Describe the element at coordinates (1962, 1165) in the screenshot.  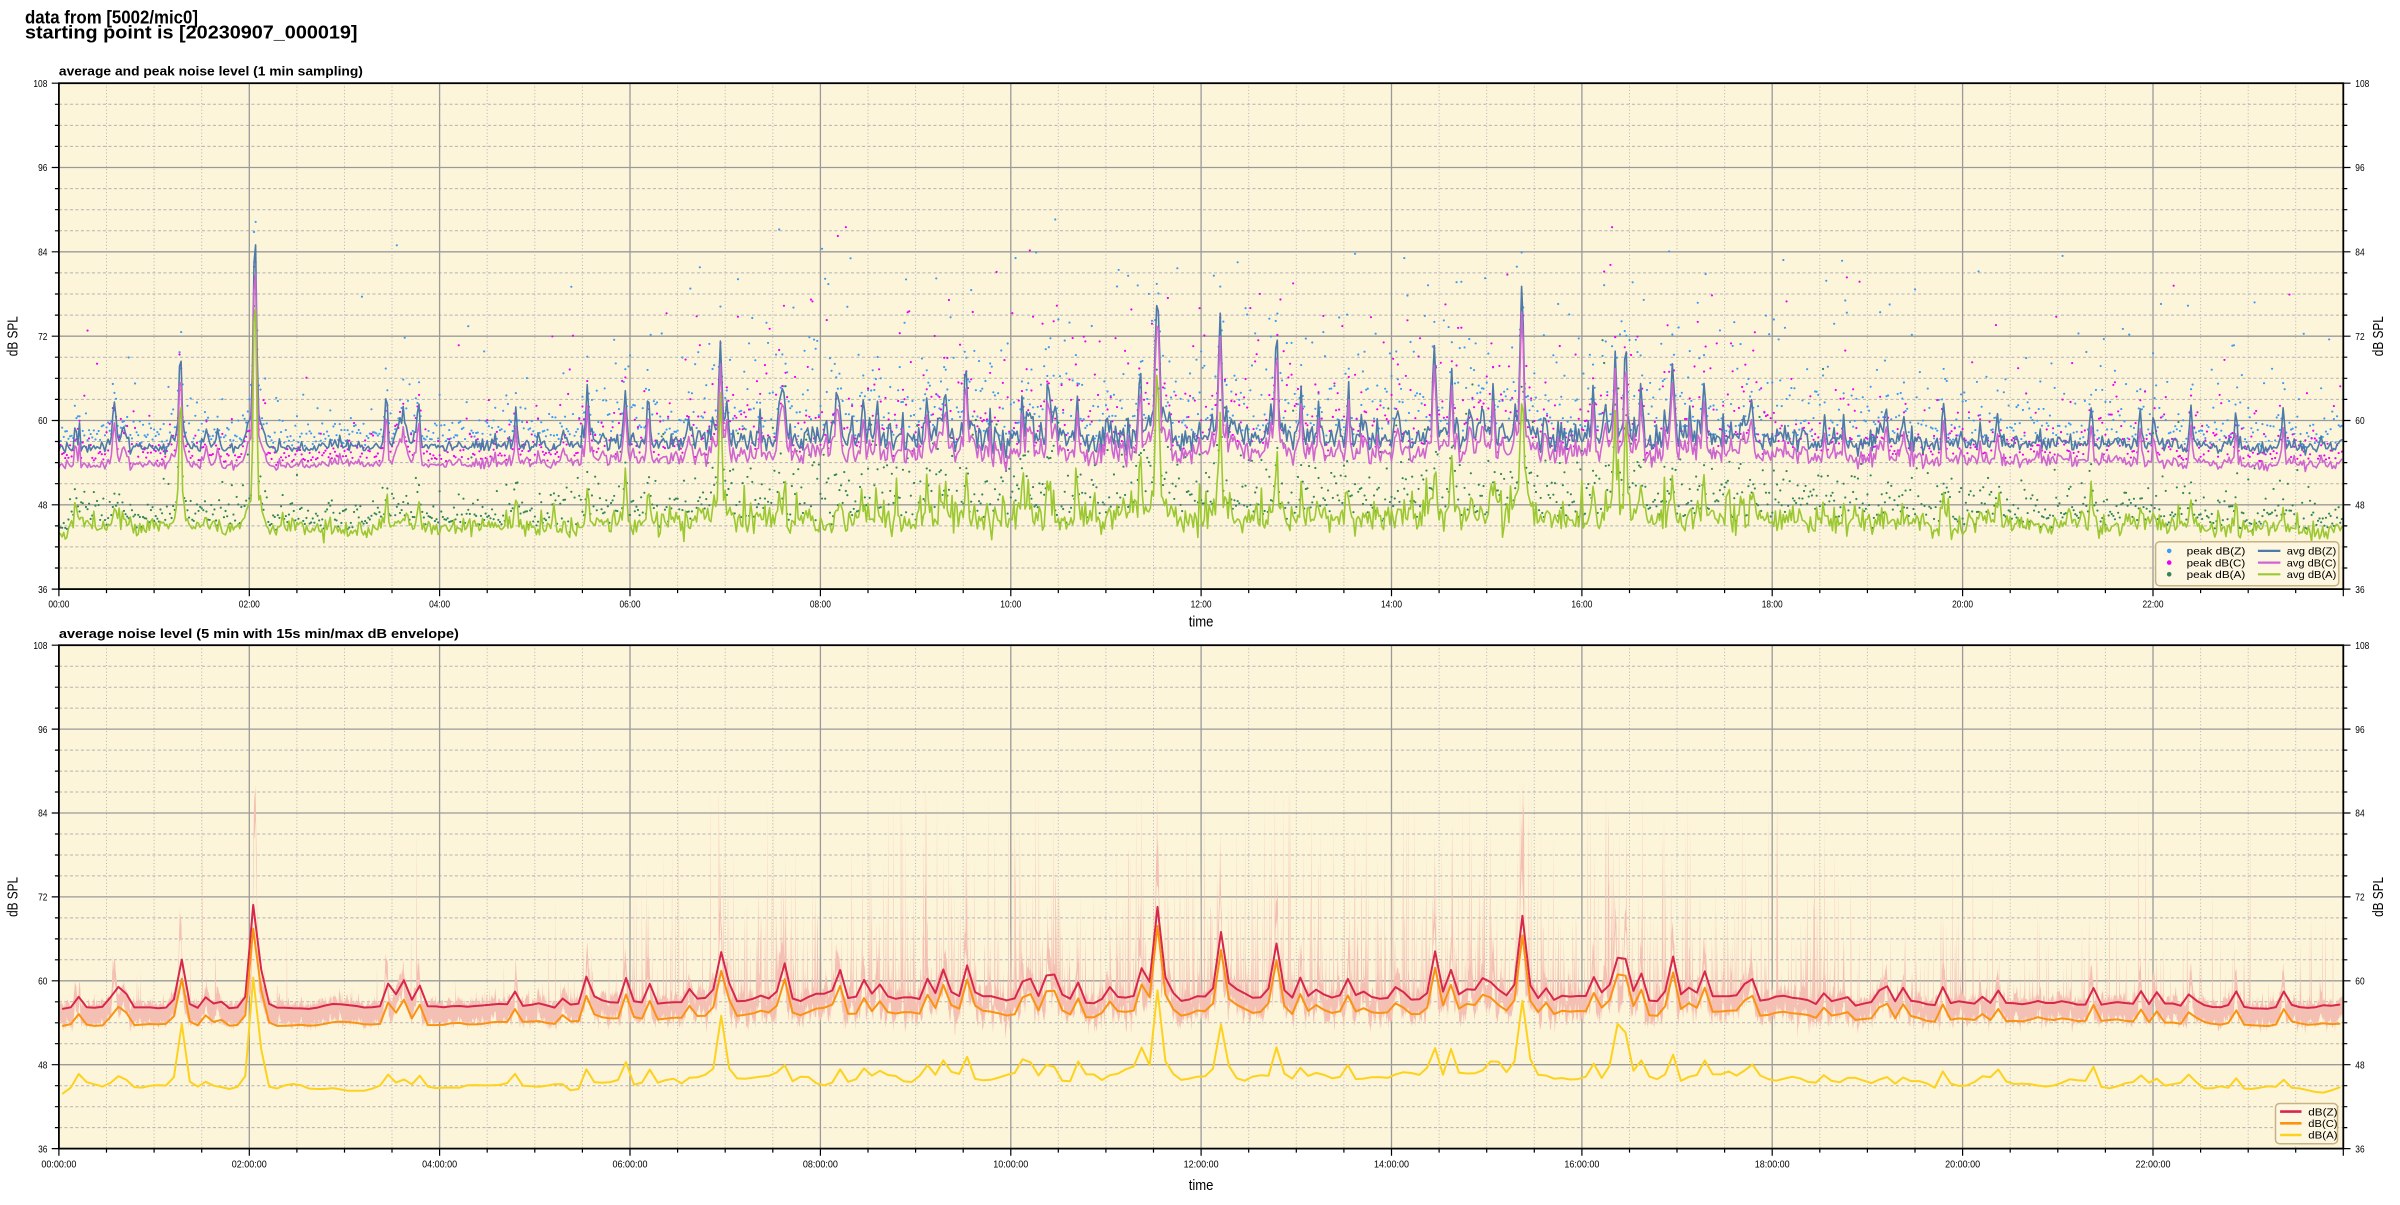
I see `svg-text: 20:00:00` at that location.